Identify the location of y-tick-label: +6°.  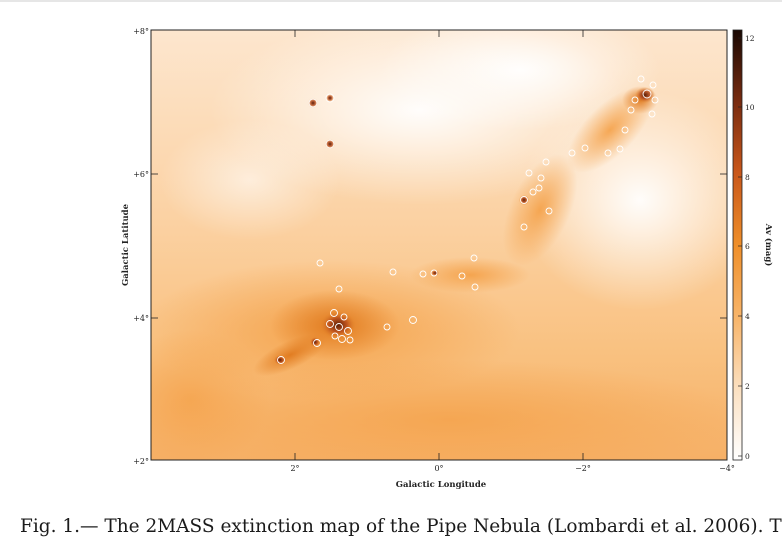
(141, 174).